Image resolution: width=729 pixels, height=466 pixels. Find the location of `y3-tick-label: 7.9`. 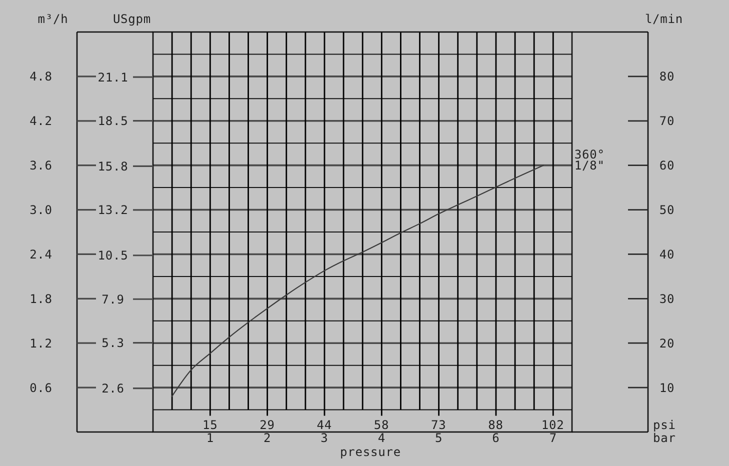

y3-tick-label: 7.9 is located at coordinates (113, 299).